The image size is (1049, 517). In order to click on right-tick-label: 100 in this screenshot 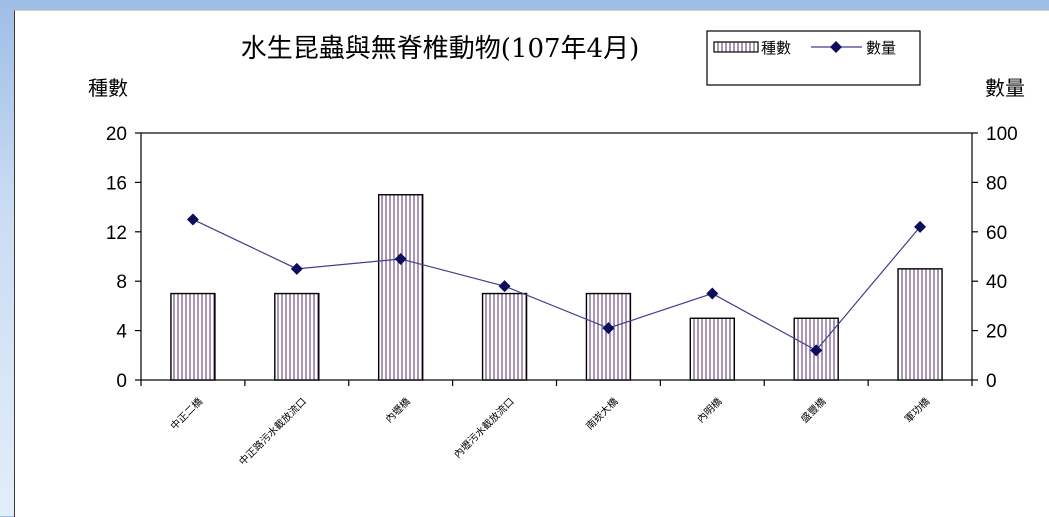, I will do `click(1002, 134)`.